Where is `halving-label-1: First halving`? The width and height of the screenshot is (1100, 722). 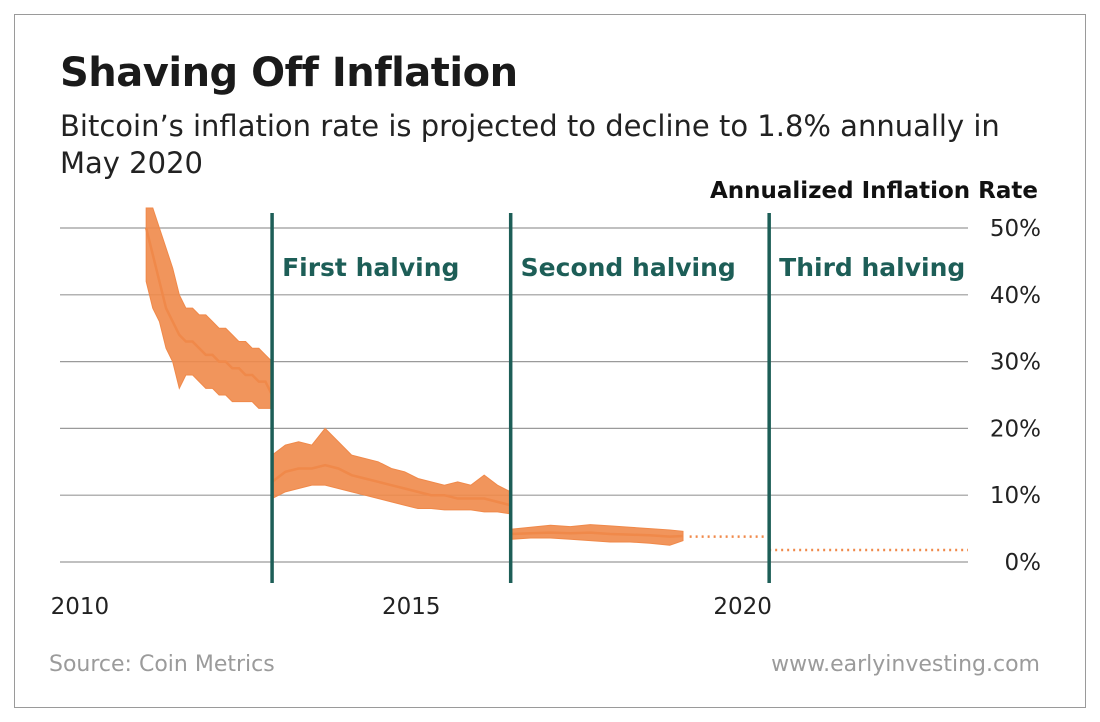 halving-label-1: First halving is located at coordinates (370, 267).